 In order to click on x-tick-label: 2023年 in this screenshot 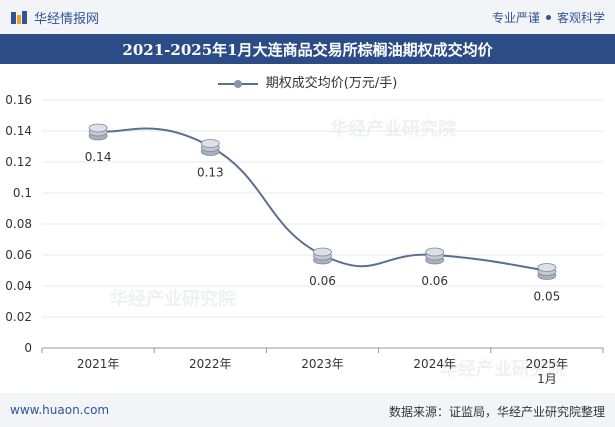, I will do `click(322, 364)`.